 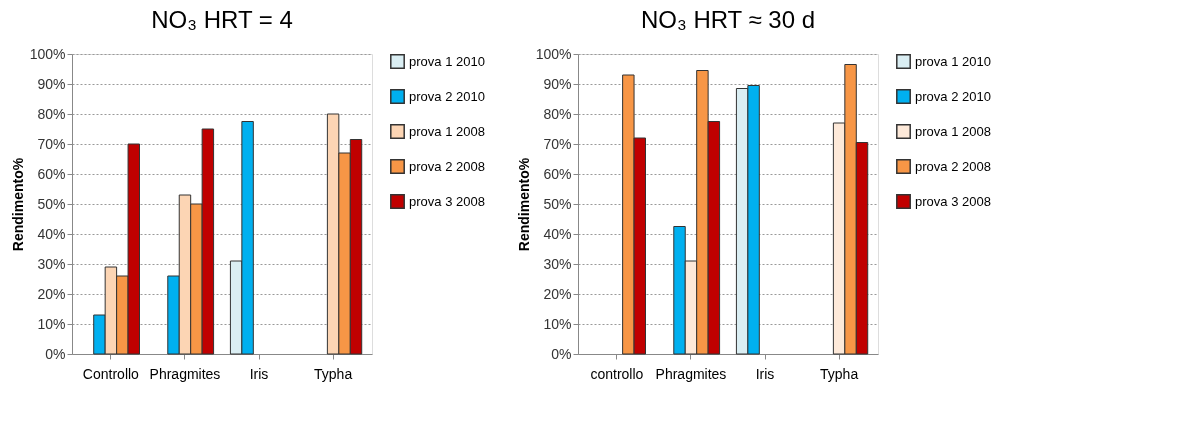 I want to click on chart-title: NO₃ HRT = 4, so click(x=222, y=19).